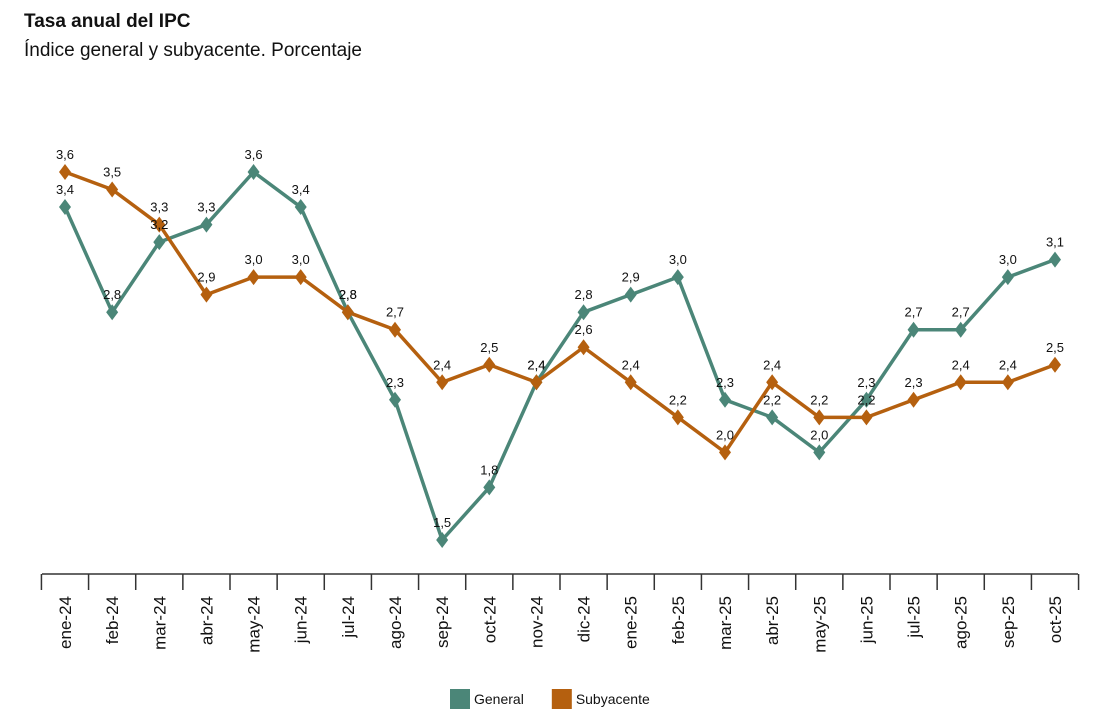 The image size is (1113, 726). What do you see at coordinates (613, 699) in the screenshot?
I see `legend-label: Subyacente` at bounding box center [613, 699].